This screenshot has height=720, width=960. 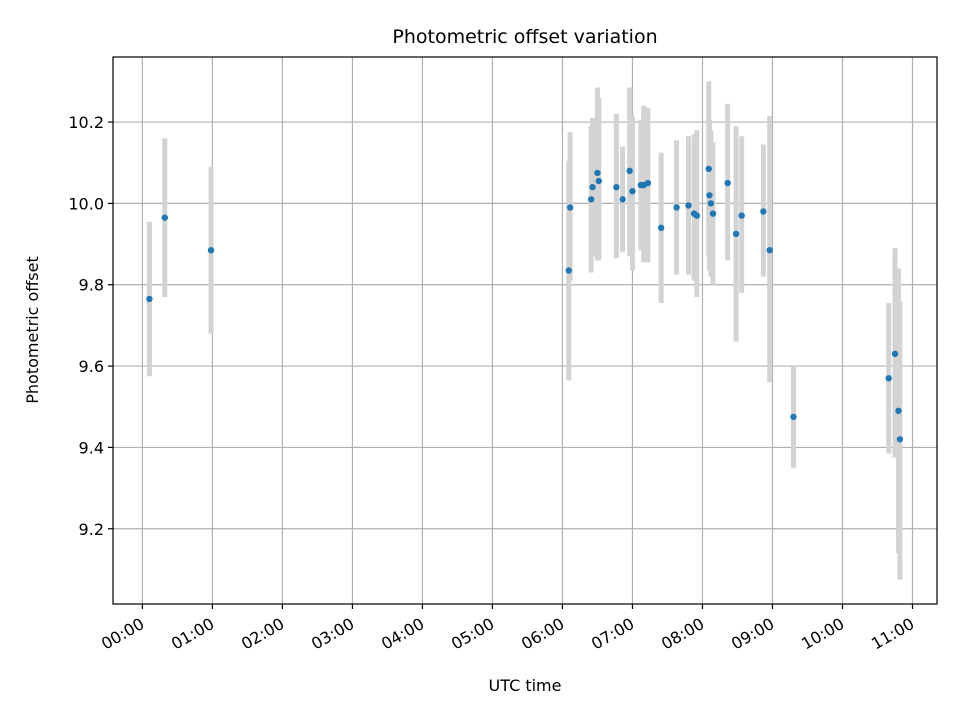 What do you see at coordinates (91, 285) in the screenshot?
I see `y-tick-label-3: 9.8` at bounding box center [91, 285].